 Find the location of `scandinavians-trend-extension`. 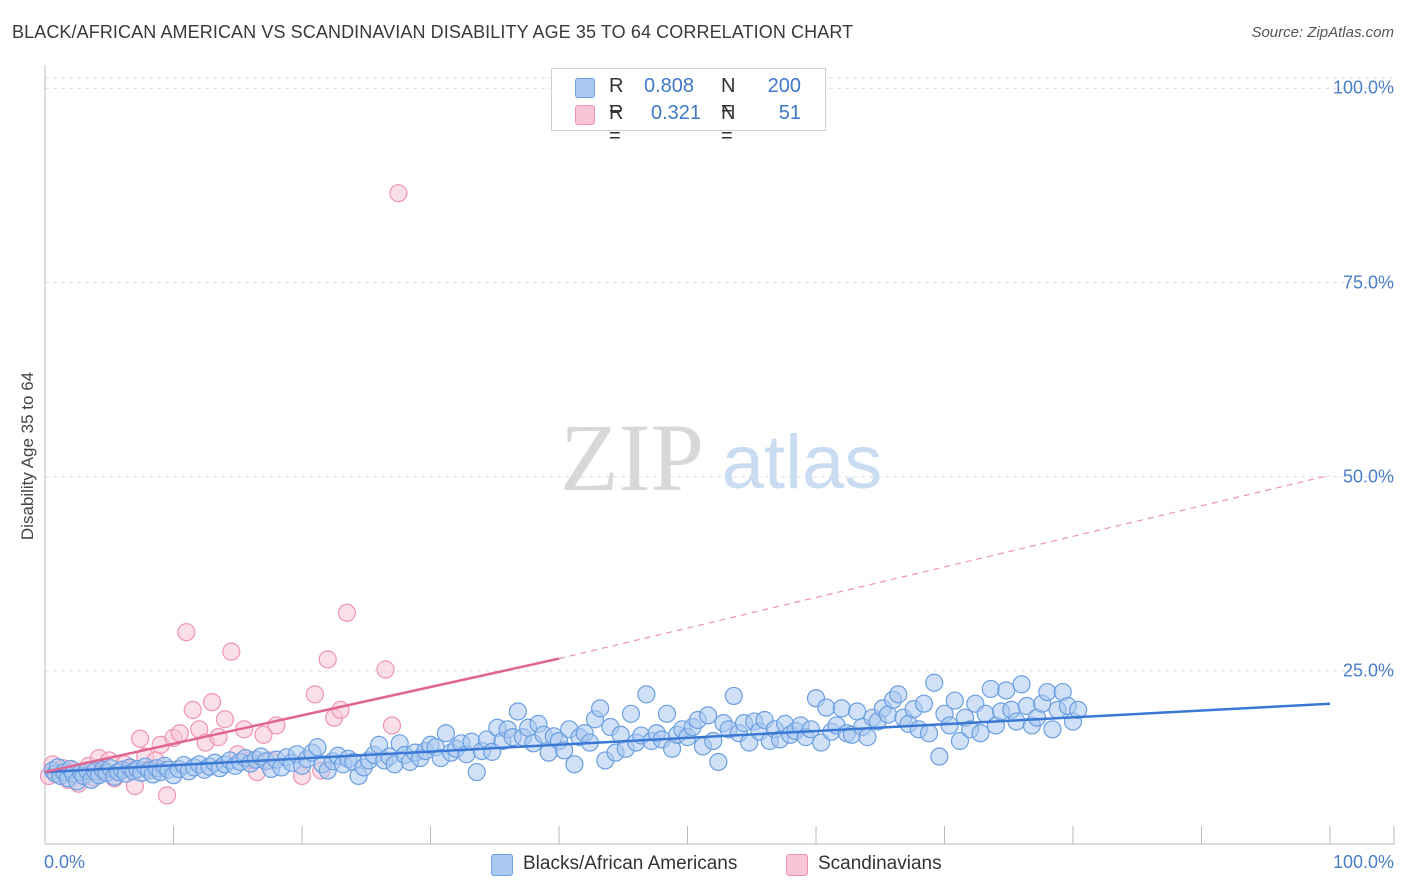

scandinavians-trend-extension is located at coordinates (944, 567).